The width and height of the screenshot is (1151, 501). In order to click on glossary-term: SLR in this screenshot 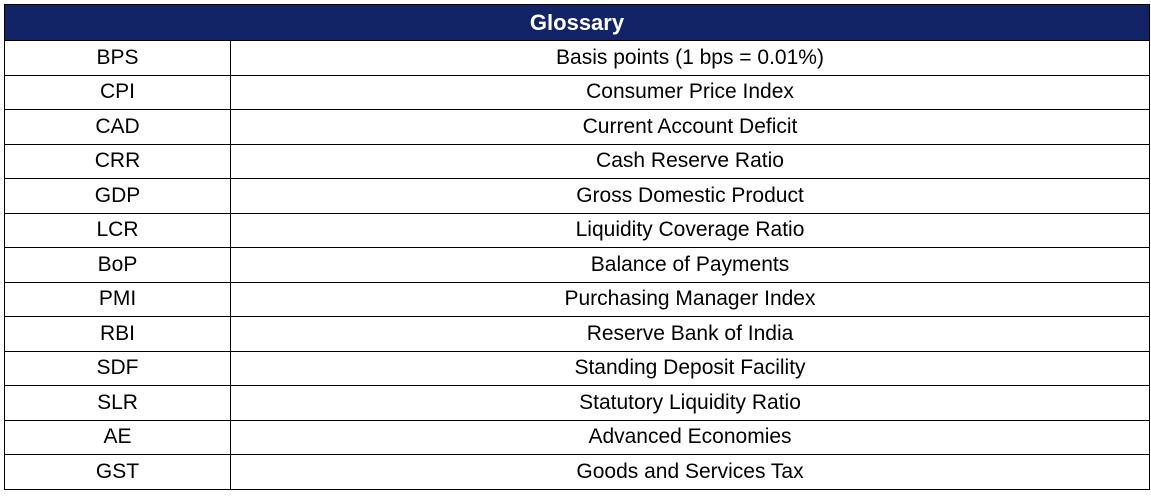, I will do `click(117, 403)`.